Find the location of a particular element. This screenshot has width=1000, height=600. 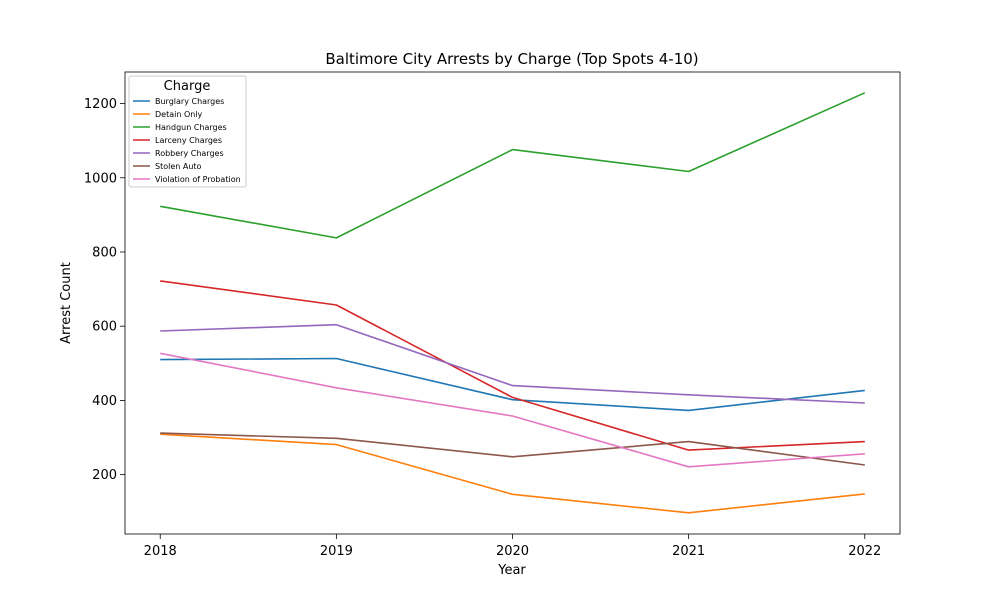

legend-label-violation-of-probation: Violation of Probation is located at coordinates (198, 179).